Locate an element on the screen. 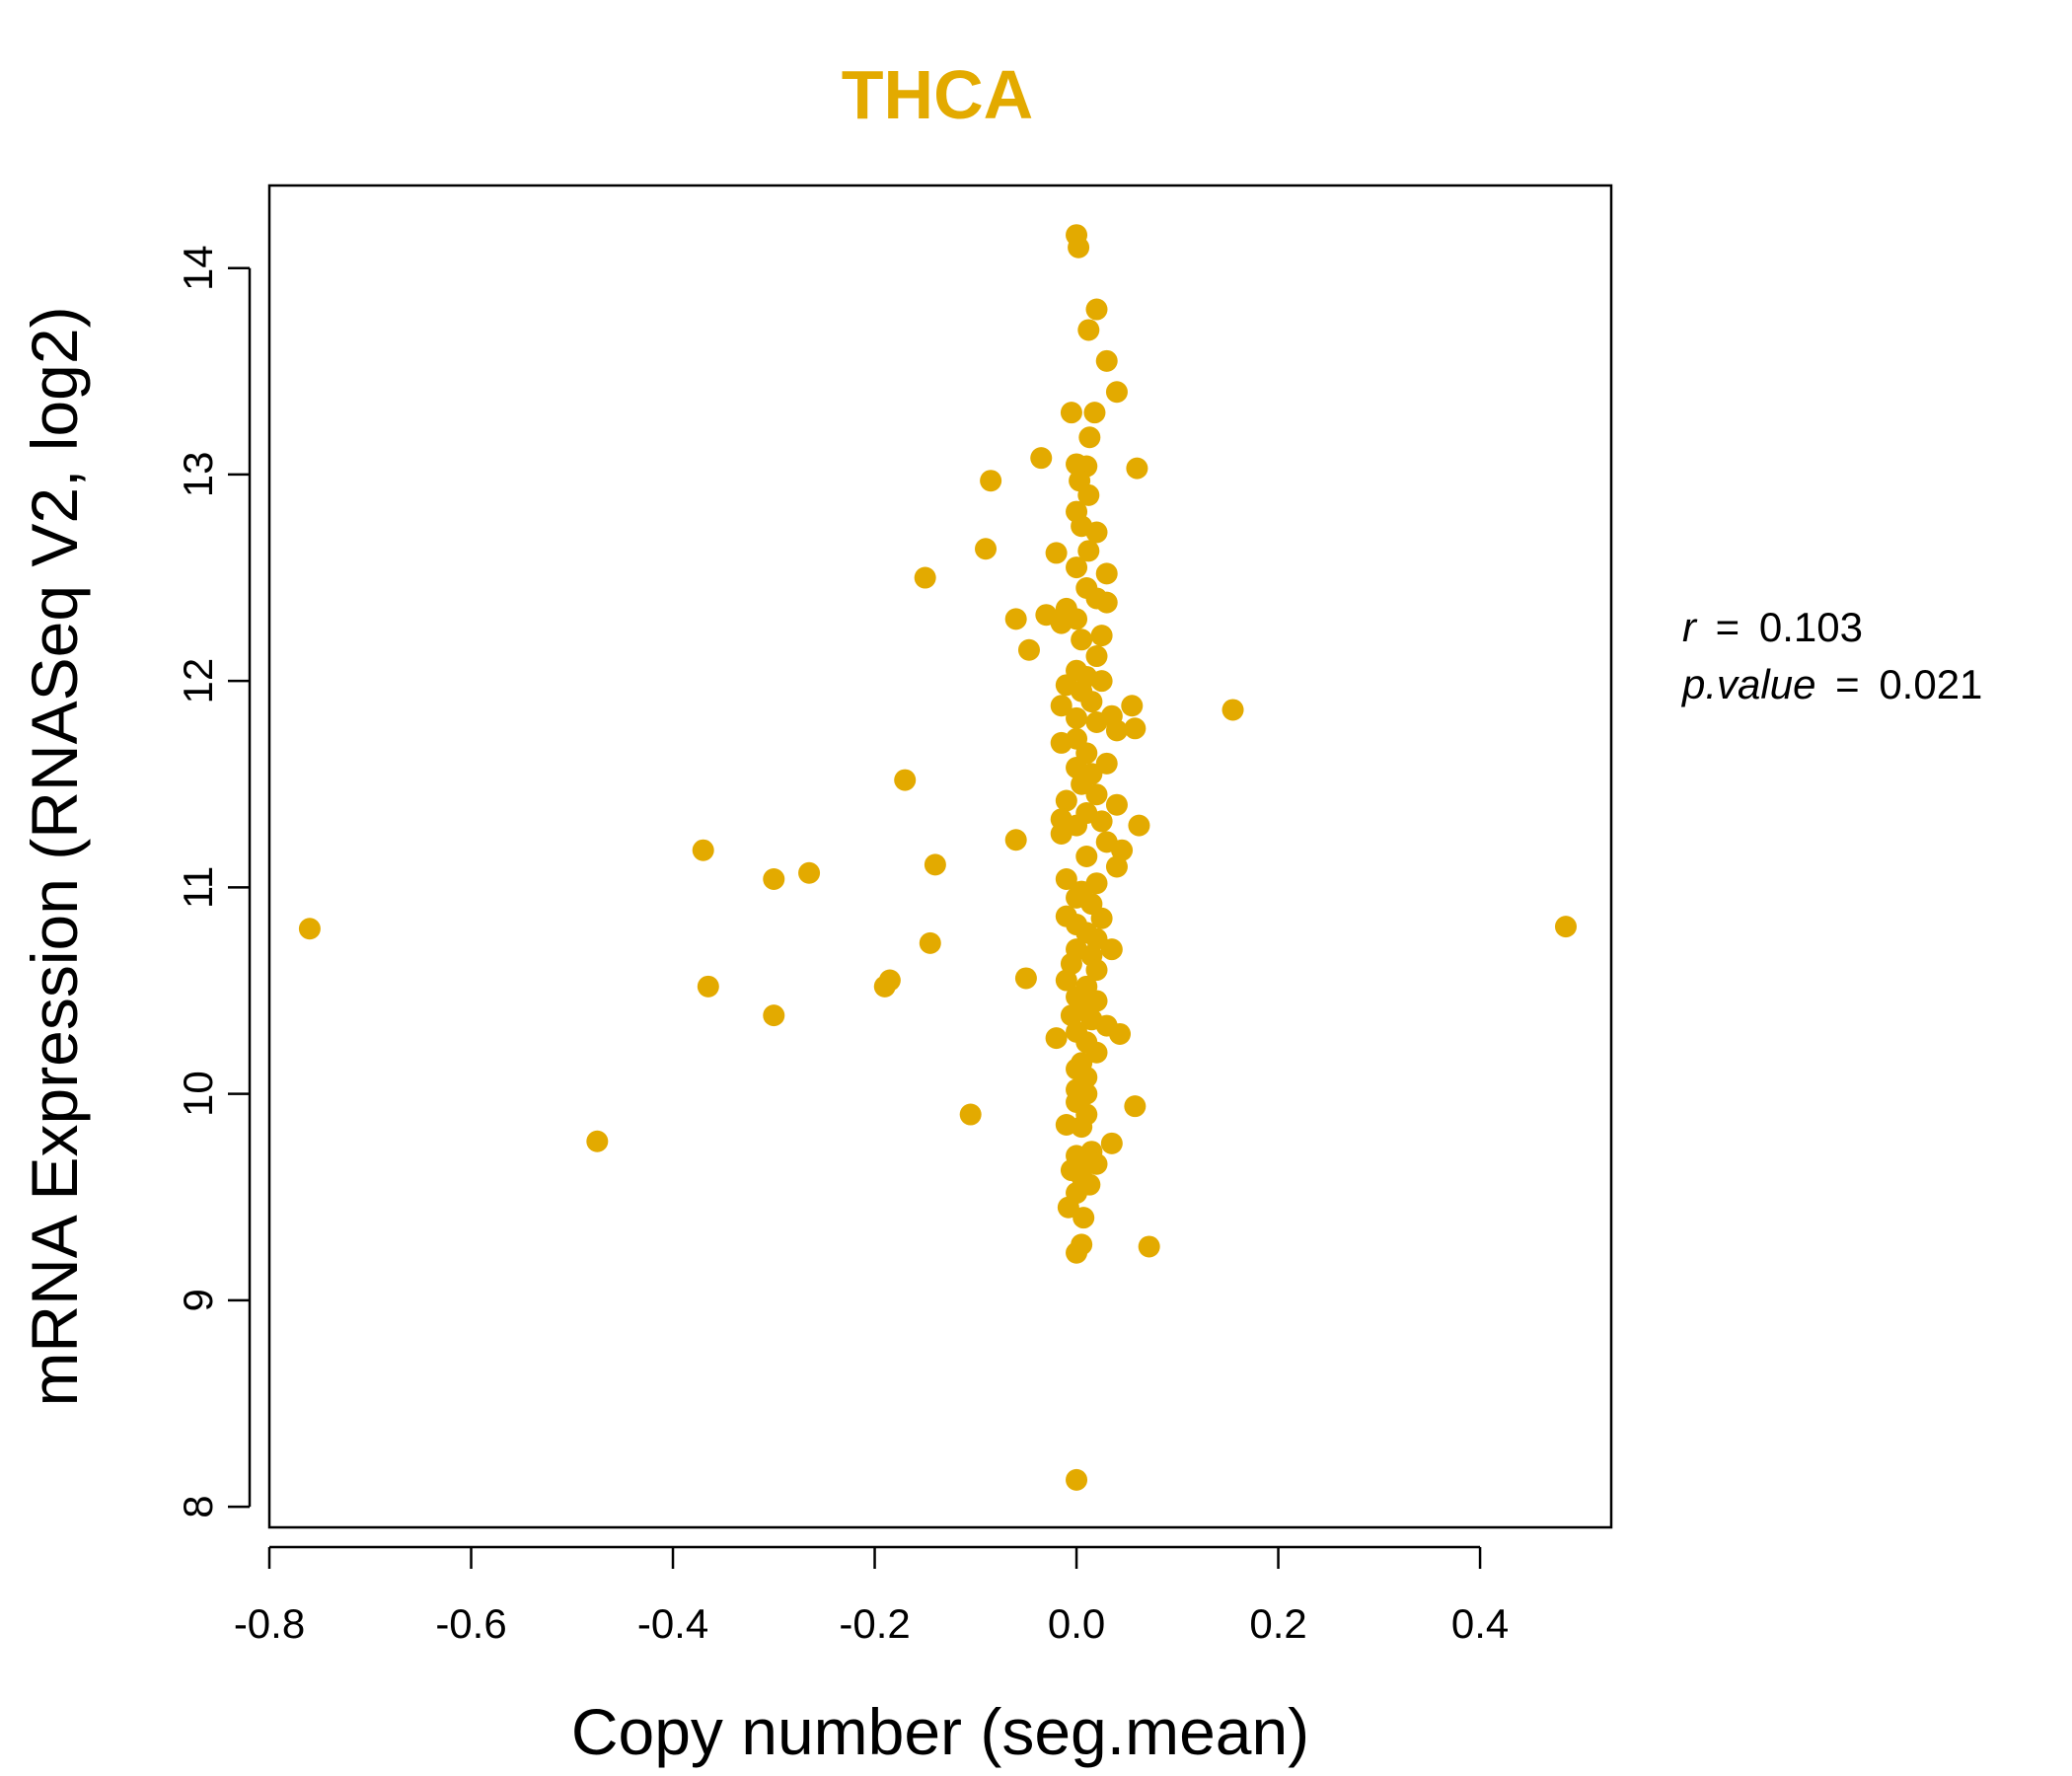 Image resolution: width=2072 pixels, height=1776 pixels. y-tick-label: 8 is located at coordinates (198, 1506).